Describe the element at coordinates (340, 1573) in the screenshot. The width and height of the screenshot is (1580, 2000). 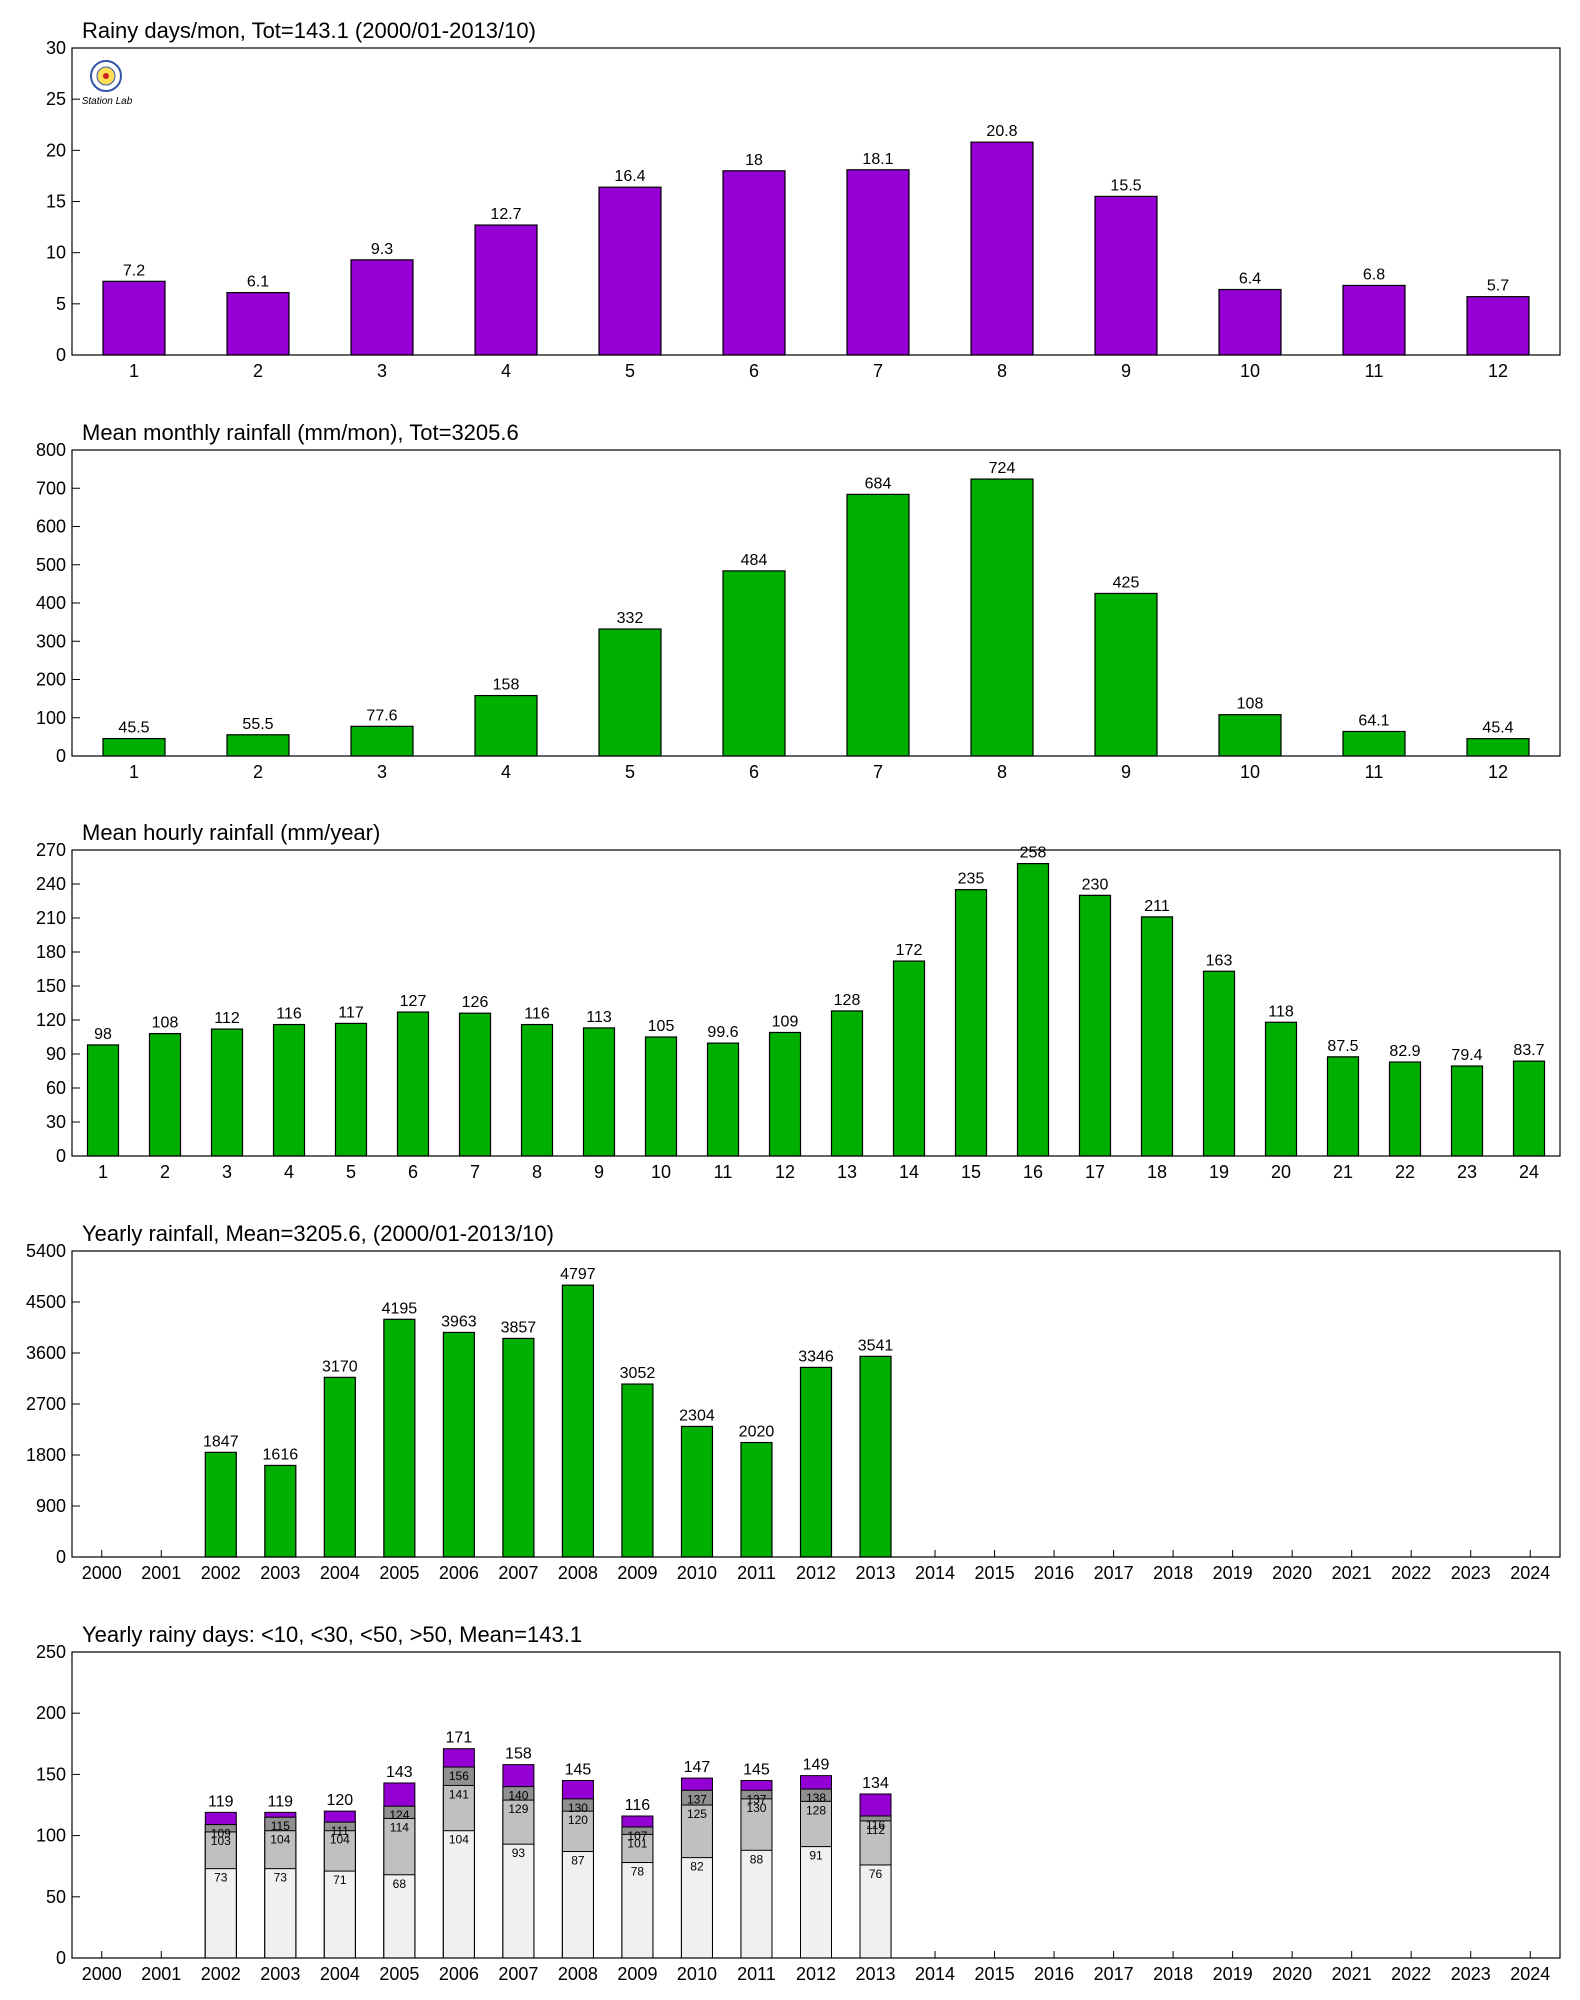
I see `x-tick-label: 2004` at that location.